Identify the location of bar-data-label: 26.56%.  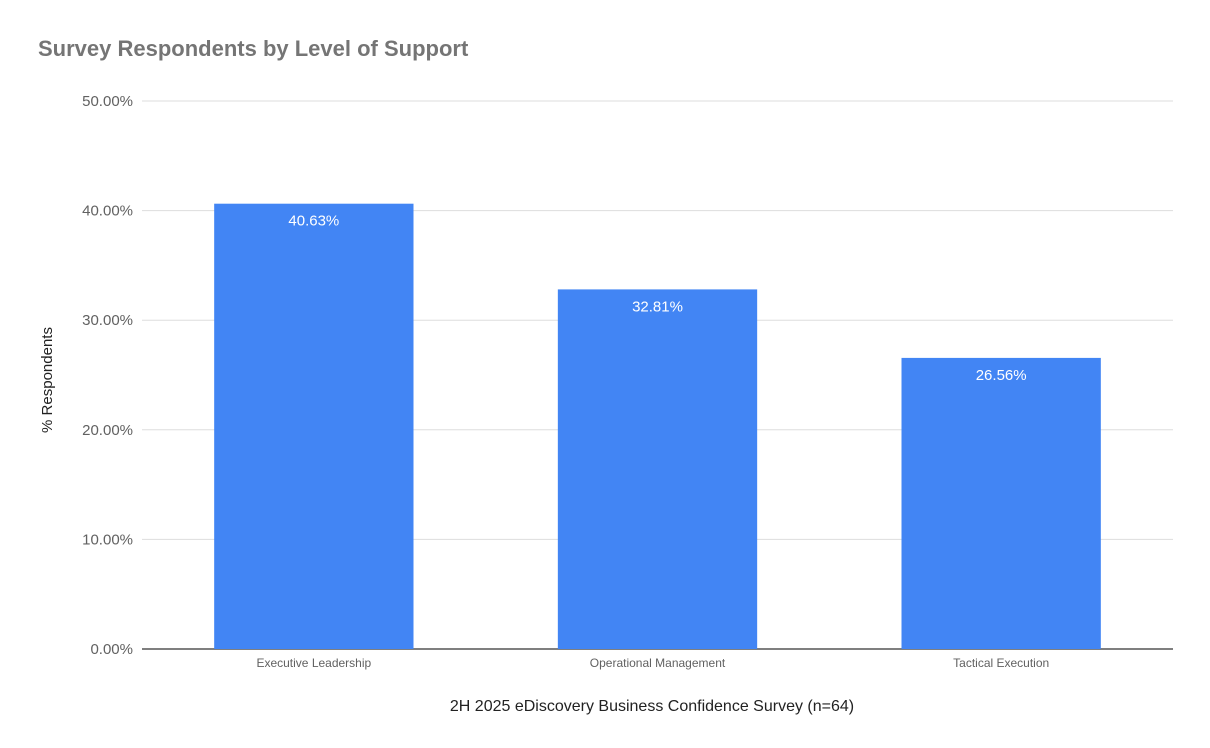
(1001, 375).